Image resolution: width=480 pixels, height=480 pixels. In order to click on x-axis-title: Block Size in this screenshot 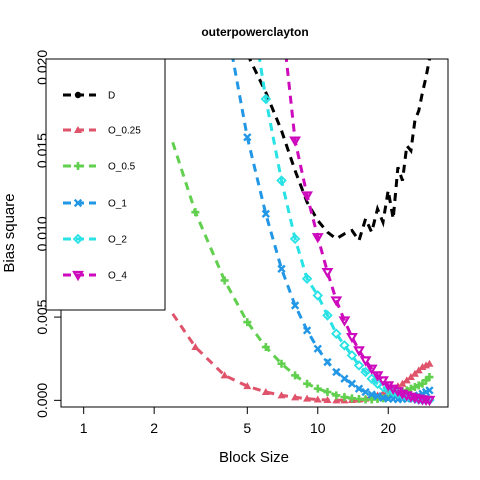, I will do `click(254, 457)`.